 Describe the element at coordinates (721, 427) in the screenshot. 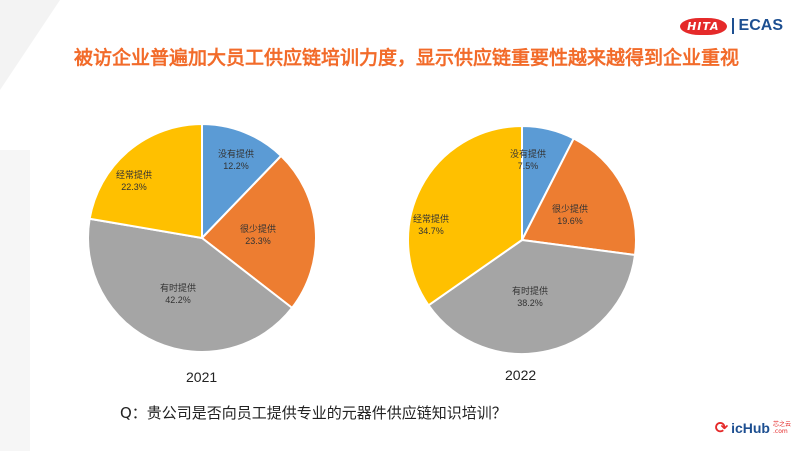

I see `ichub-mark-icon: ⟳` at that location.